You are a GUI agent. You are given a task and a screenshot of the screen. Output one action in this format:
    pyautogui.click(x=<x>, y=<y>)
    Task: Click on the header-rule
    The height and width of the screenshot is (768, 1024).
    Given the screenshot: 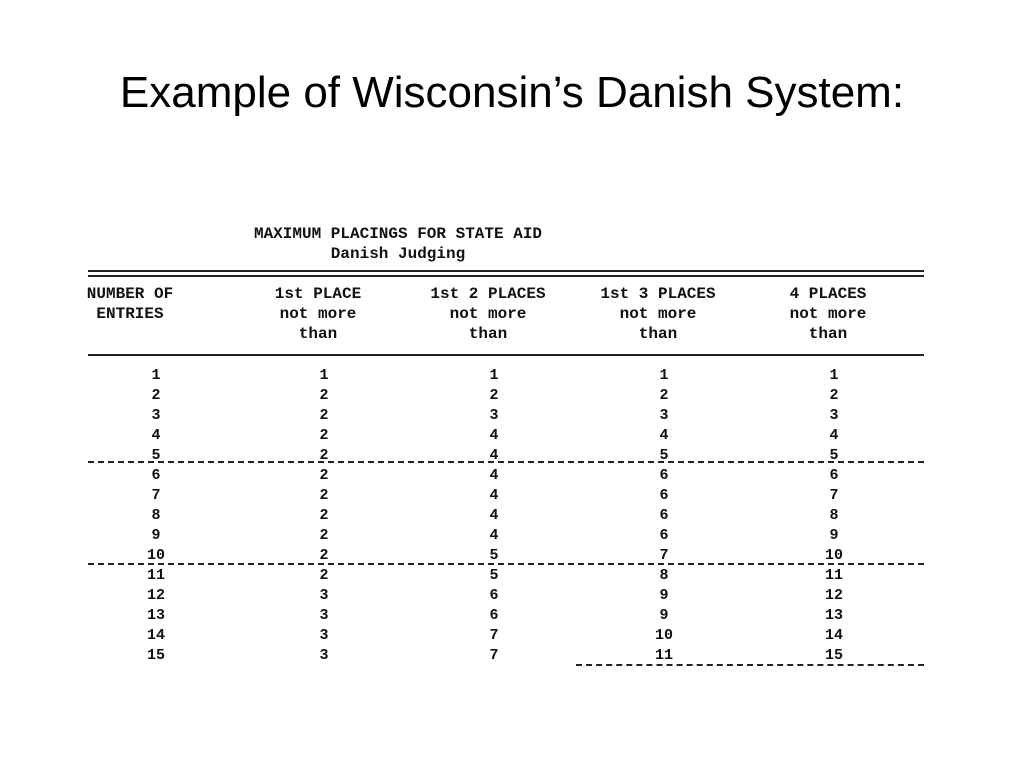 What is the action you would take?
    pyautogui.click(x=506, y=355)
    